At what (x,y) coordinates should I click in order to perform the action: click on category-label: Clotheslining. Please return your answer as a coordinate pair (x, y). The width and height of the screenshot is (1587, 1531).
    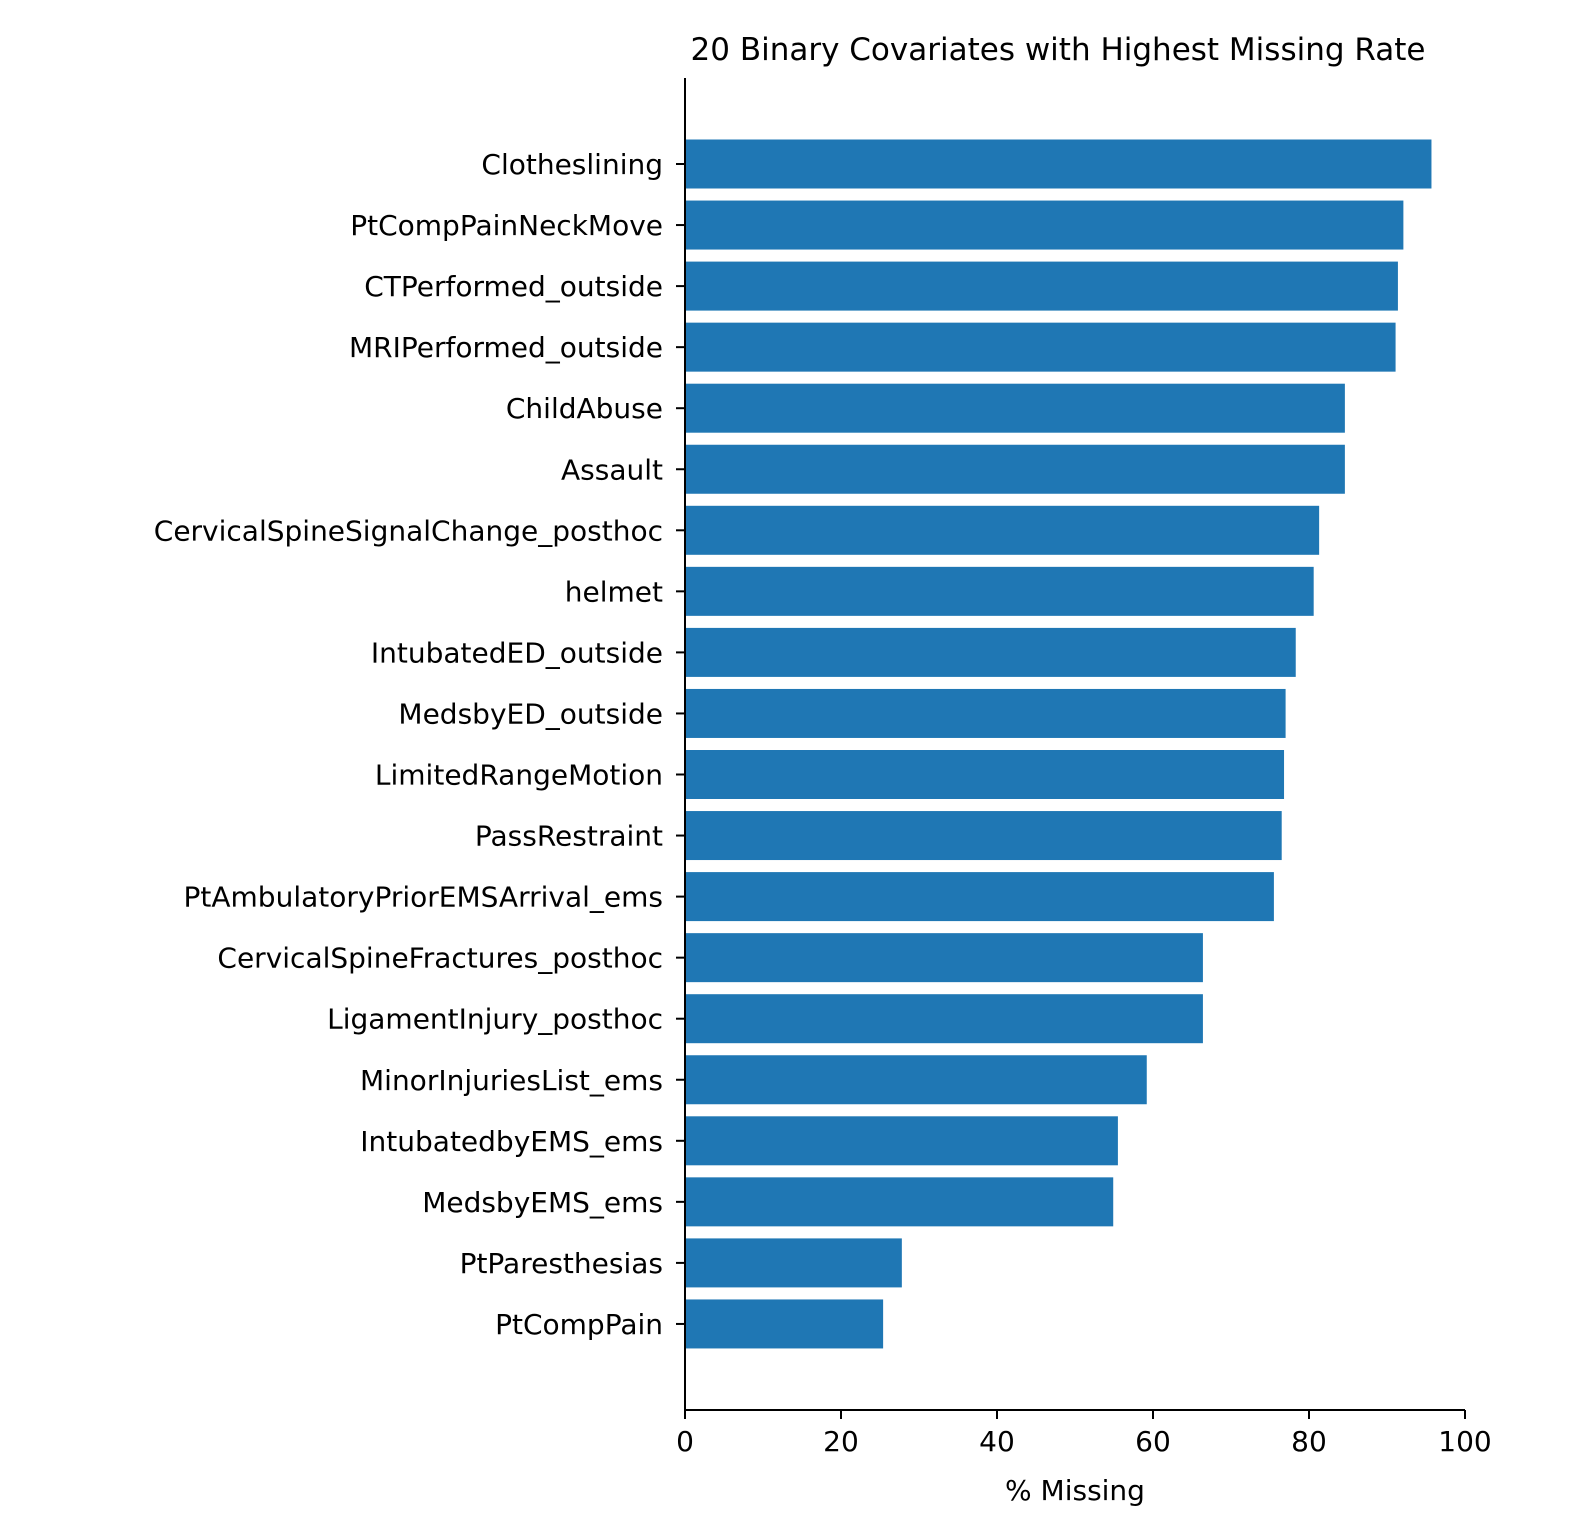
    Looking at the image, I should click on (572, 164).